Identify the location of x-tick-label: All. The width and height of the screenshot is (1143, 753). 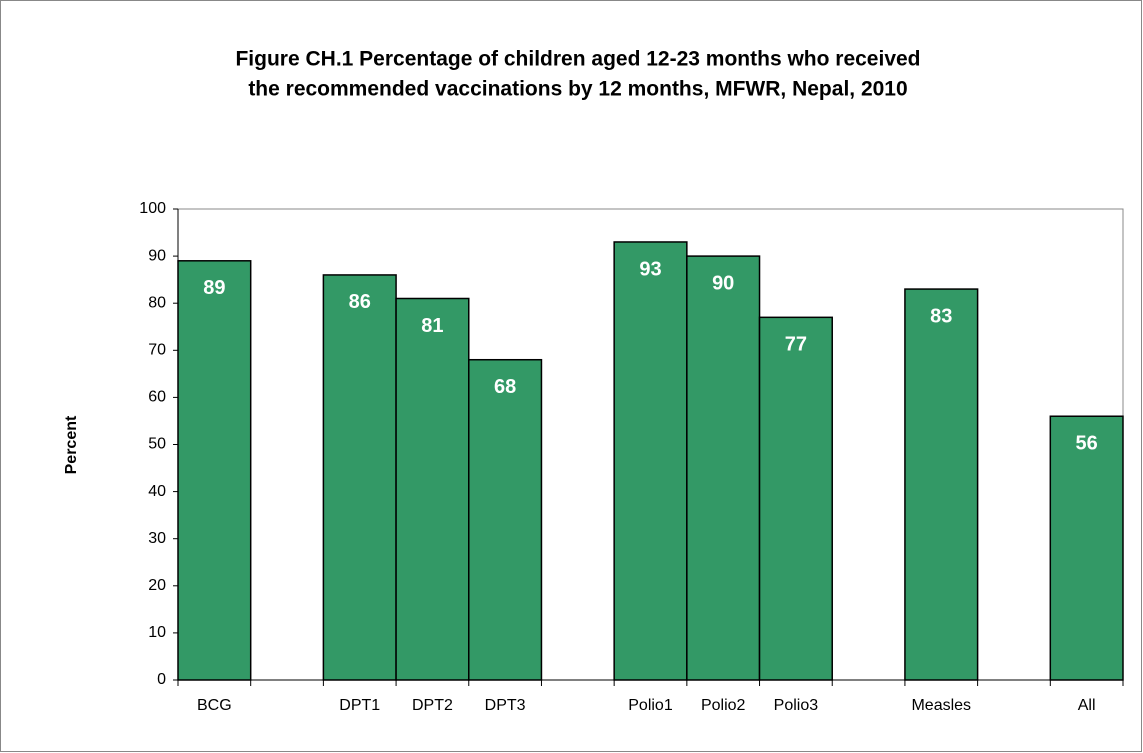
(1087, 705).